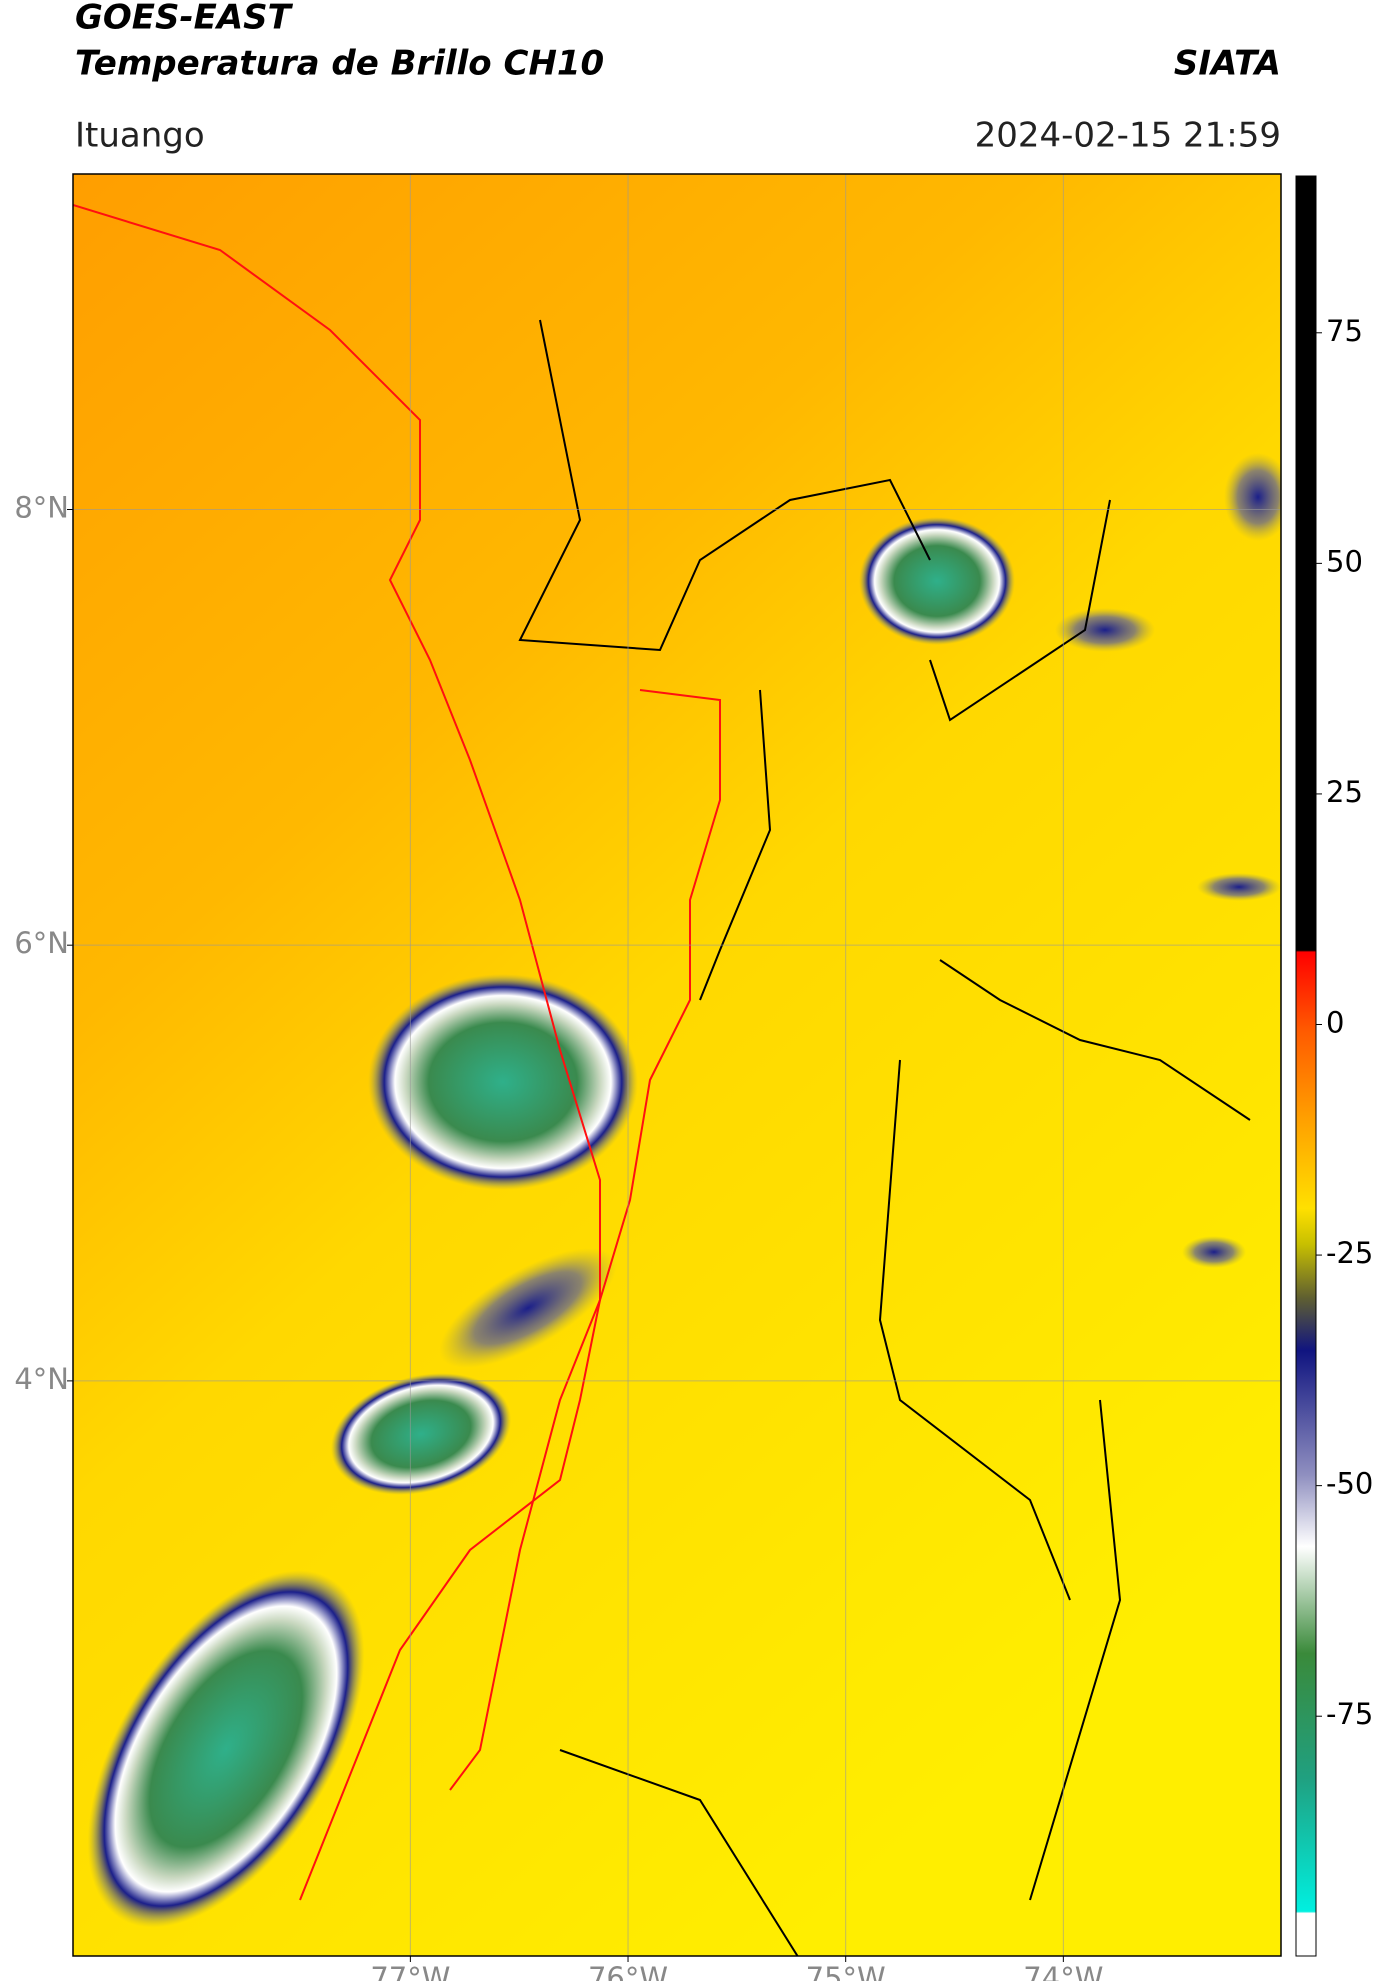  What do you see at coordinates (1349, 1484) in the screenshot?
I see `colorbar-label: -50` at bounding box center [1349, 1484].